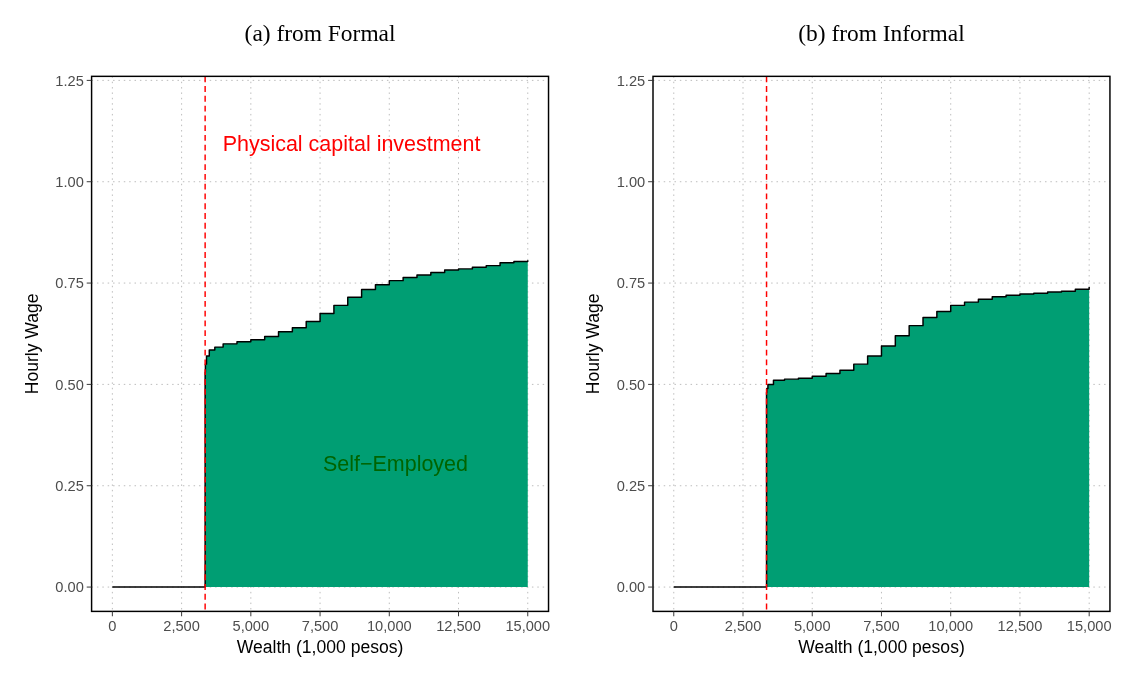  Describe the element at coordinates (882, 33) in the screenshot. I see `chart-title: (b) from Informal` at that location.